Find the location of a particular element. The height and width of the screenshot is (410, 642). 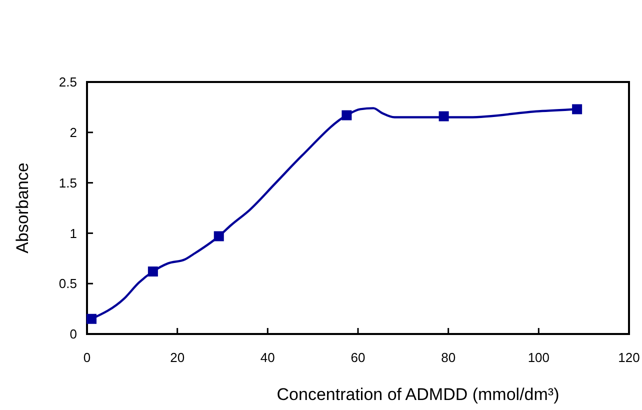

y-tick-label: 1.5 is located at coordinates (67, 182).